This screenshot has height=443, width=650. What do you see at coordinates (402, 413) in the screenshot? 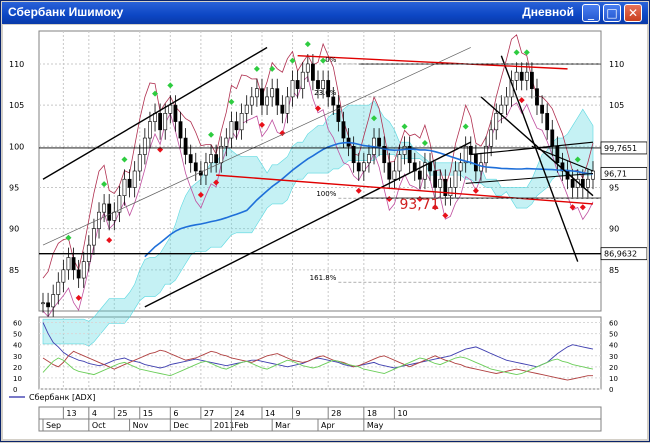
I see `x-day-label: 10` at bounding box center [402, 413].